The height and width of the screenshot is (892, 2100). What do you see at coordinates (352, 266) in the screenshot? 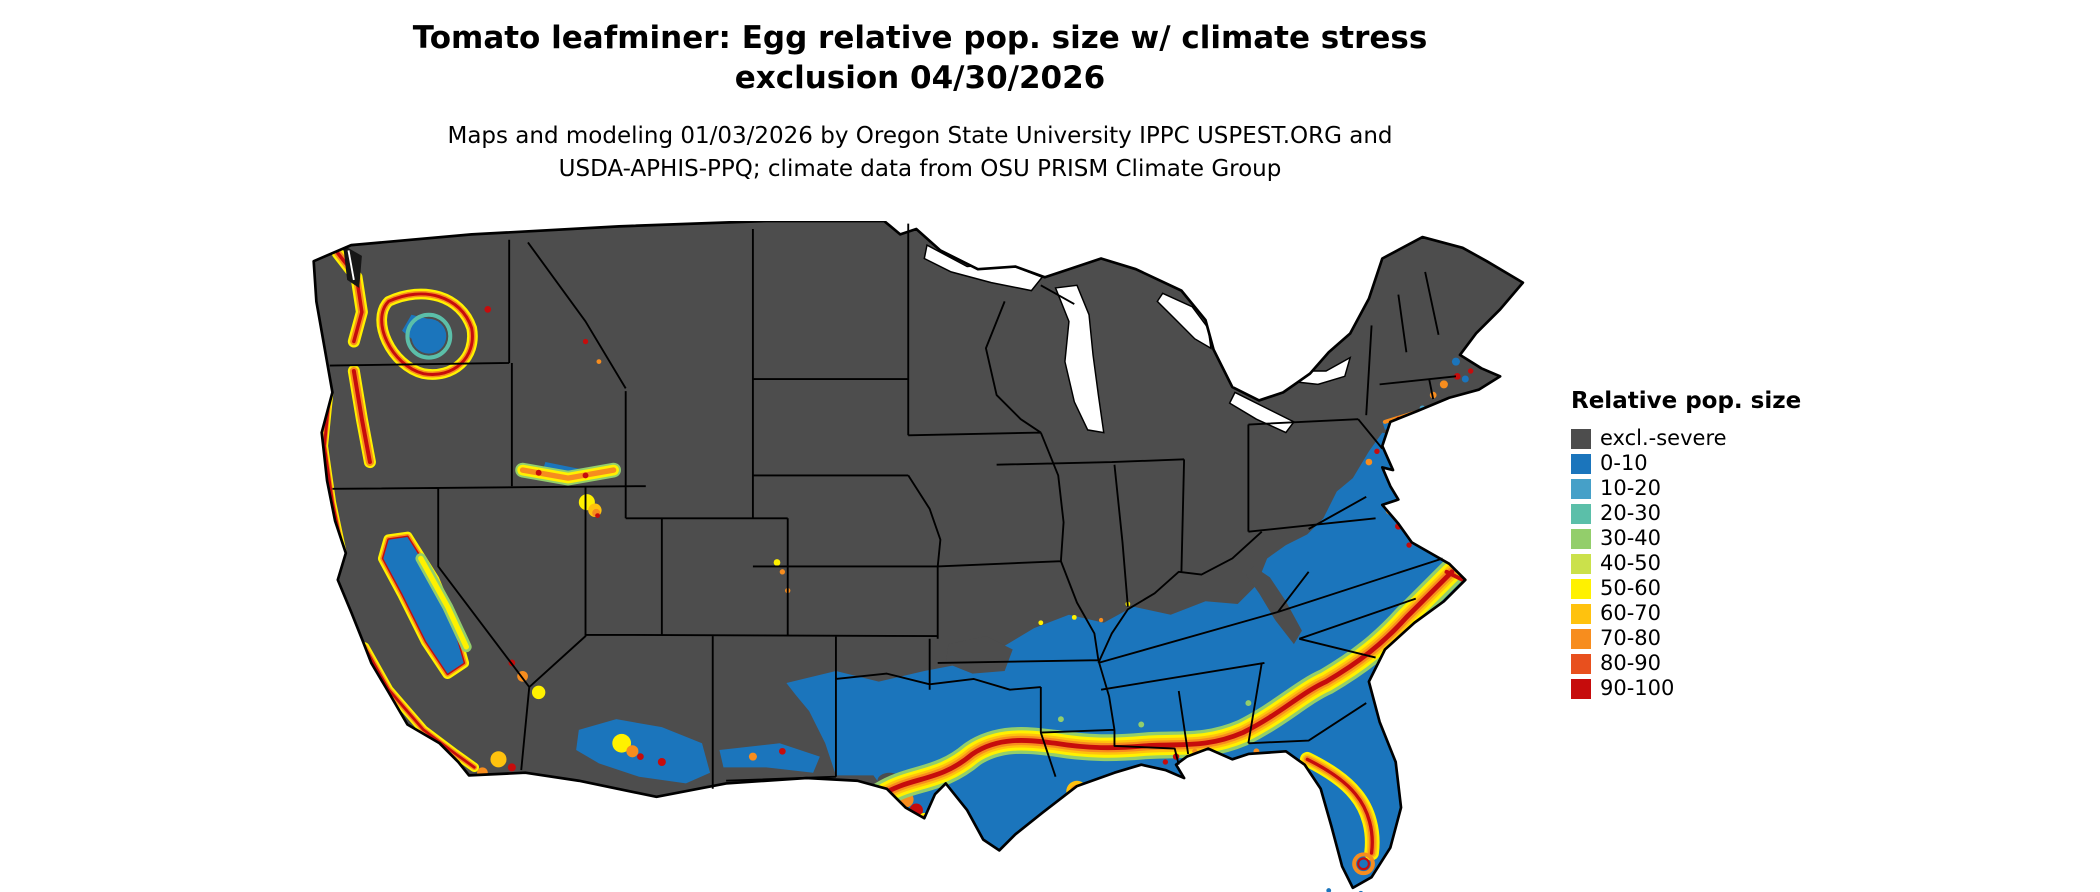
I see `puget-sound` at bounding box center [352, 266].